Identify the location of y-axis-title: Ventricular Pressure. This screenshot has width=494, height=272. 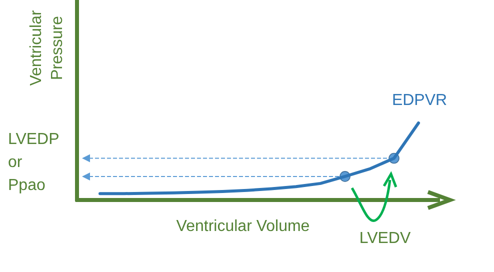
(47, 48).